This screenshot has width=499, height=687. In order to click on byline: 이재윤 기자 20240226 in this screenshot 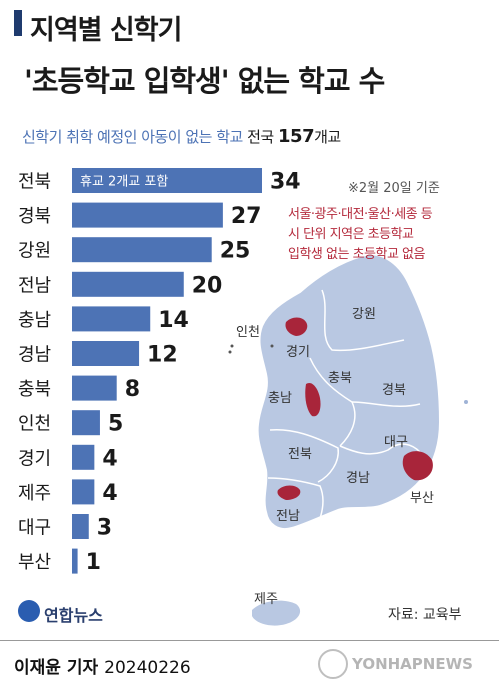, I will do `click(102, 665)`.